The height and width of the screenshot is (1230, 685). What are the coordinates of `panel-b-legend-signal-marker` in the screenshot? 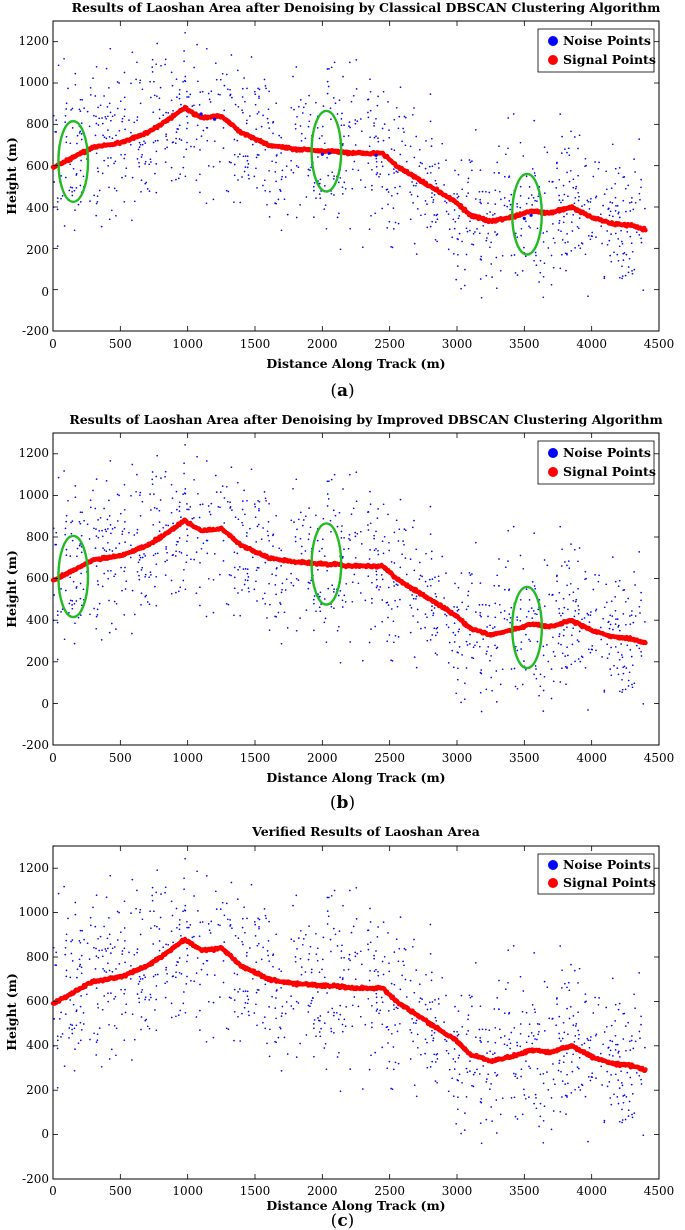 It's located at (553, 472).